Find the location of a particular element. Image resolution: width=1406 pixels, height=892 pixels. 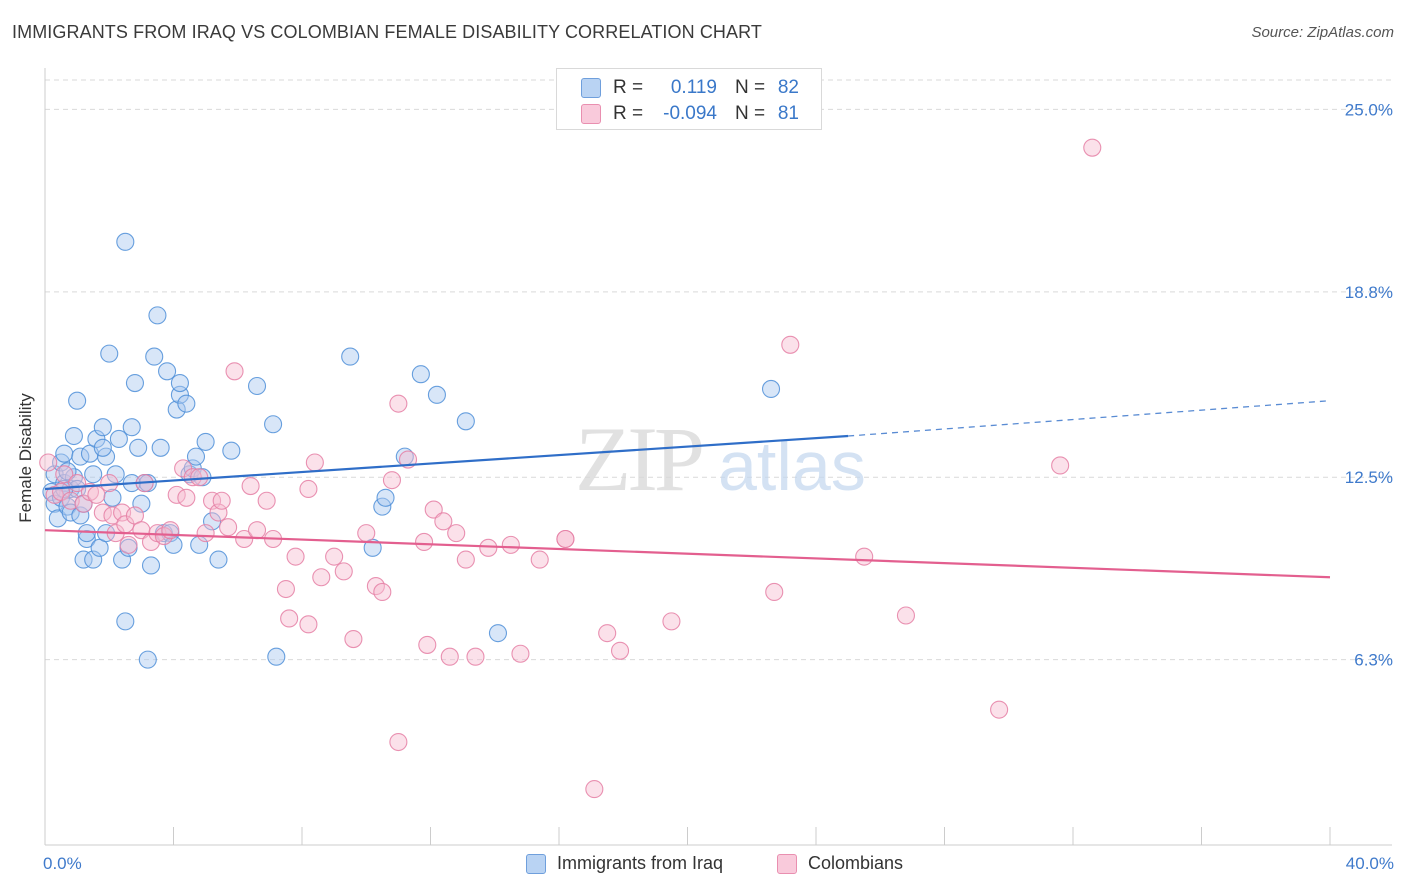

legend-row-colombians: R = -0.094 N = 81 is located at coordinates (689, 114).